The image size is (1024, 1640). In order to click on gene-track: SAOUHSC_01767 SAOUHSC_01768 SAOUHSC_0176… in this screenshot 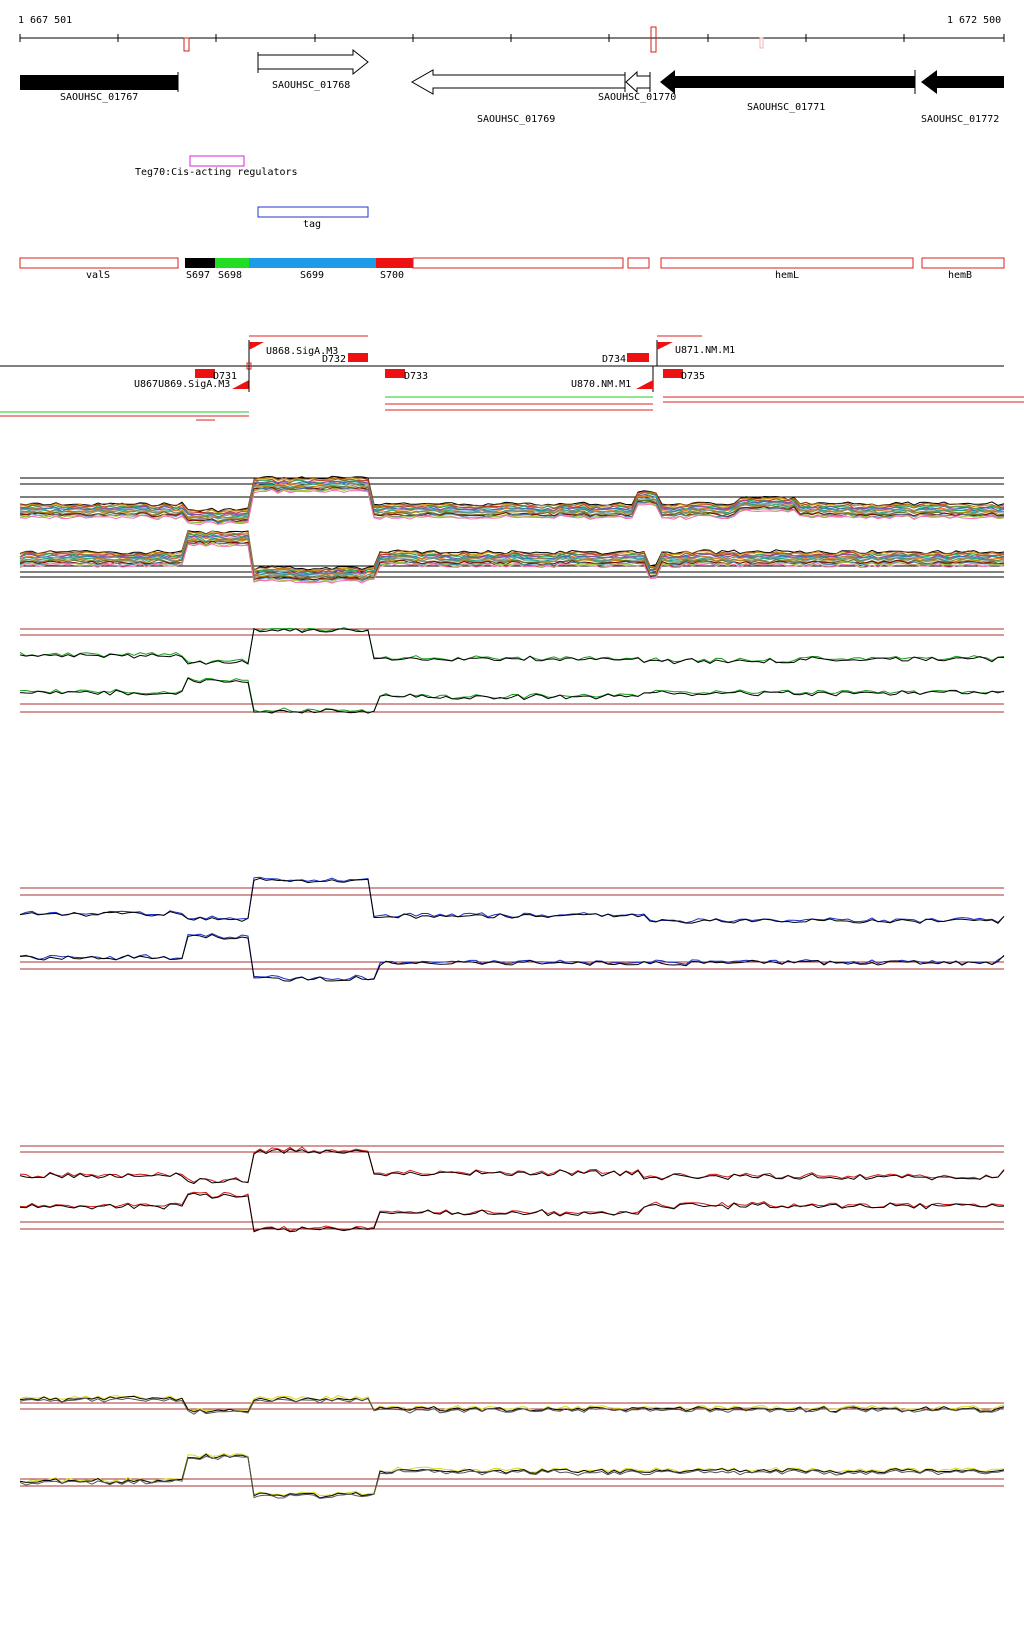, I will do `click(512, 86)`.